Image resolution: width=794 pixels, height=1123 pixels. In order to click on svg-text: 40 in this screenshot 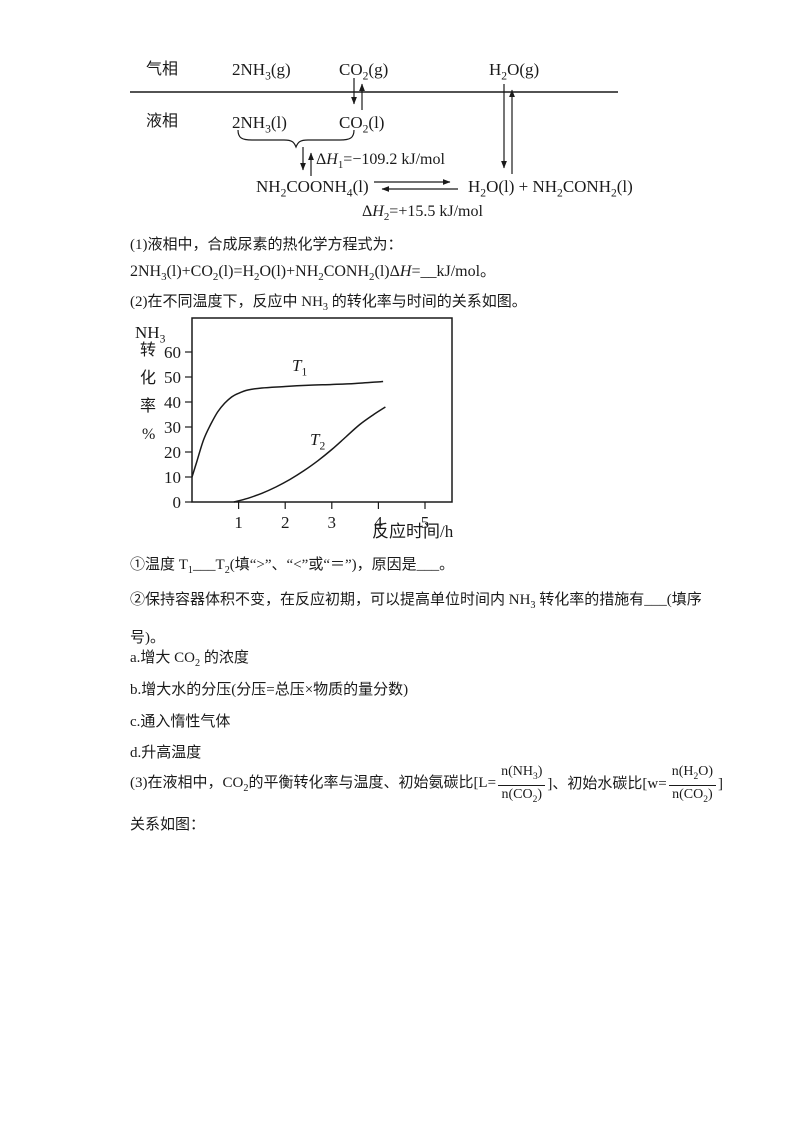, I will do `click(172, 402)`.